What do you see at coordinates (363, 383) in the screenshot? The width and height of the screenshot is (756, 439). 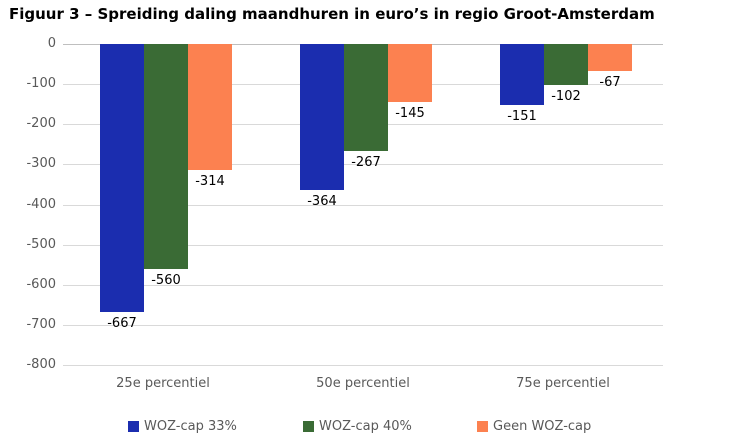 I see `x-category-label: 50e percentiel` at bounding box center [363, 383].